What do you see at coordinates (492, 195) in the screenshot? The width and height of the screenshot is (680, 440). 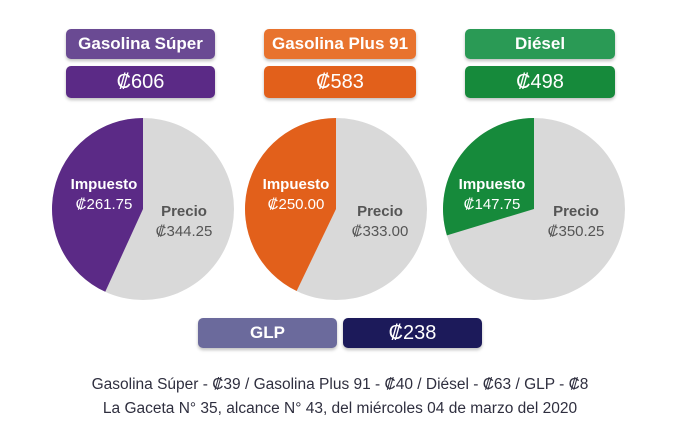 I see `diesel-impuesto-label: Impuesto ₡147.75` at bounding box center [492, 195].